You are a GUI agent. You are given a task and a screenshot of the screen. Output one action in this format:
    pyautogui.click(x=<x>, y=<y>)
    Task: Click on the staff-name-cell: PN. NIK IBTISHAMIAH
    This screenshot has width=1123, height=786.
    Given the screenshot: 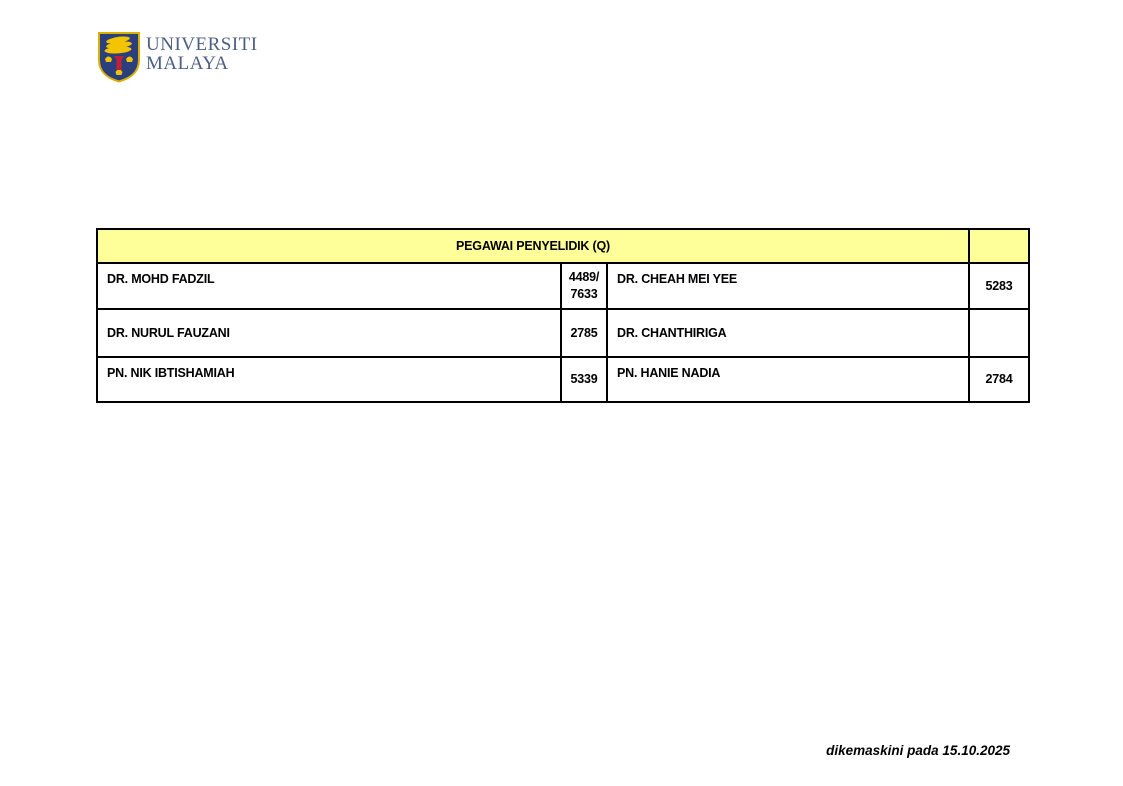 What is the action you would take?
    pyautogui.click(x=329, y=379)
    